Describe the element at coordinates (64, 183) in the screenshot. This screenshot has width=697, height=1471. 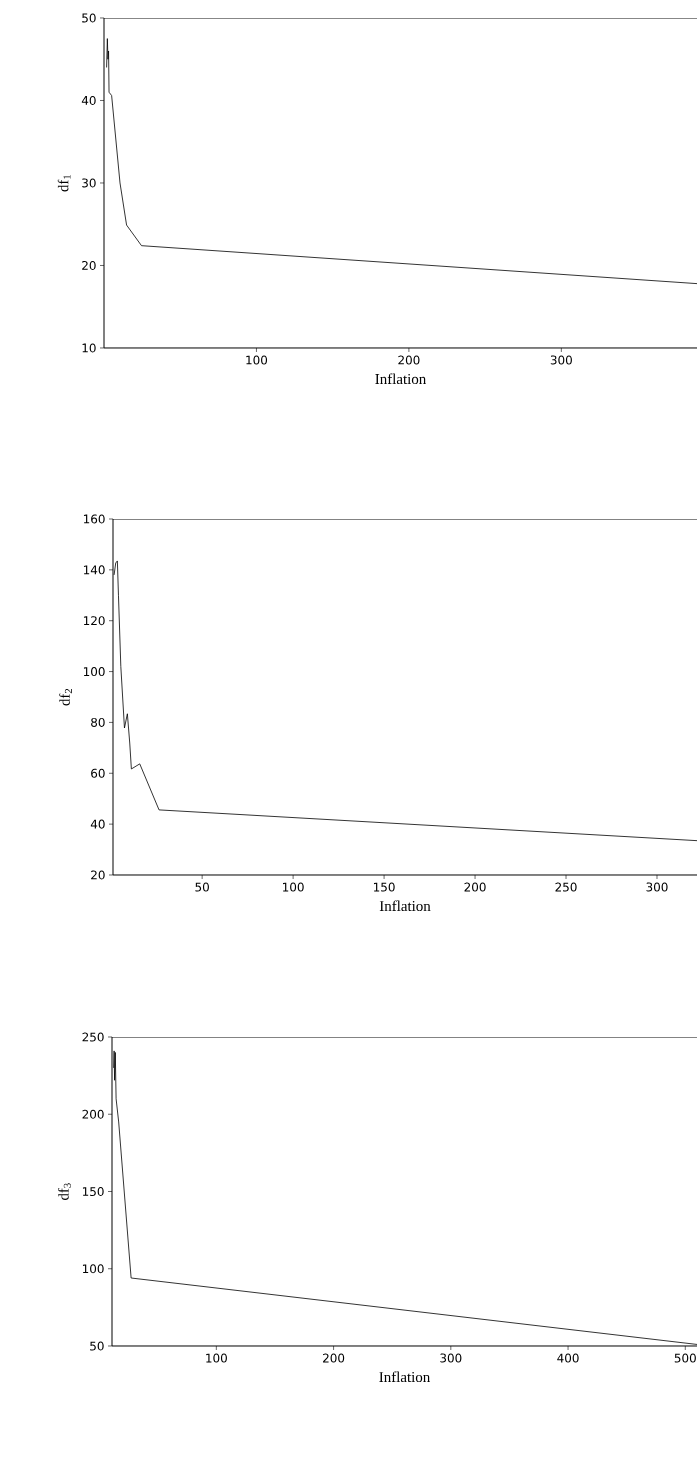
I see `y-axis-title: df$_{1}$` at that location.